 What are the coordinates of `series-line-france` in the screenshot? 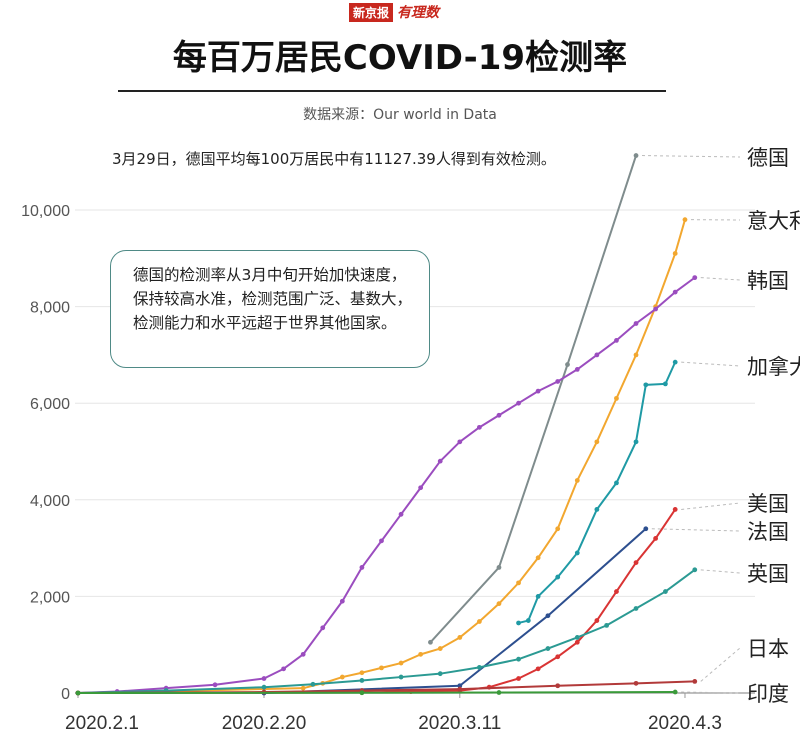 It's located at (455, 611).